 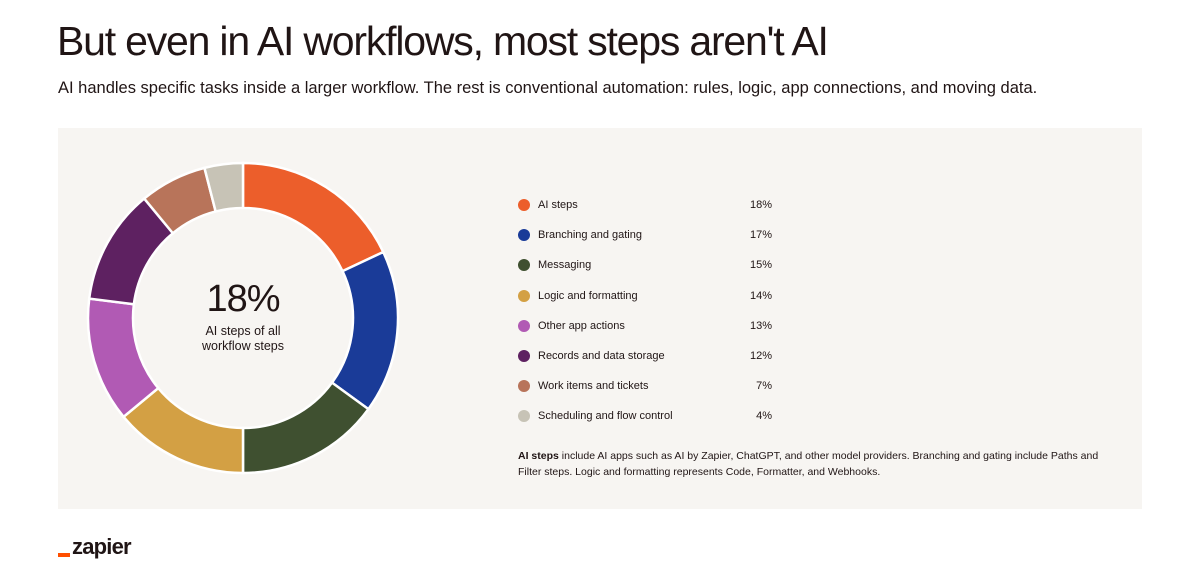 What do you see at coordinates (243, 346) in the screenshot?
I see `center-label-line2: workflow steps` at bounding box center [243, 346].